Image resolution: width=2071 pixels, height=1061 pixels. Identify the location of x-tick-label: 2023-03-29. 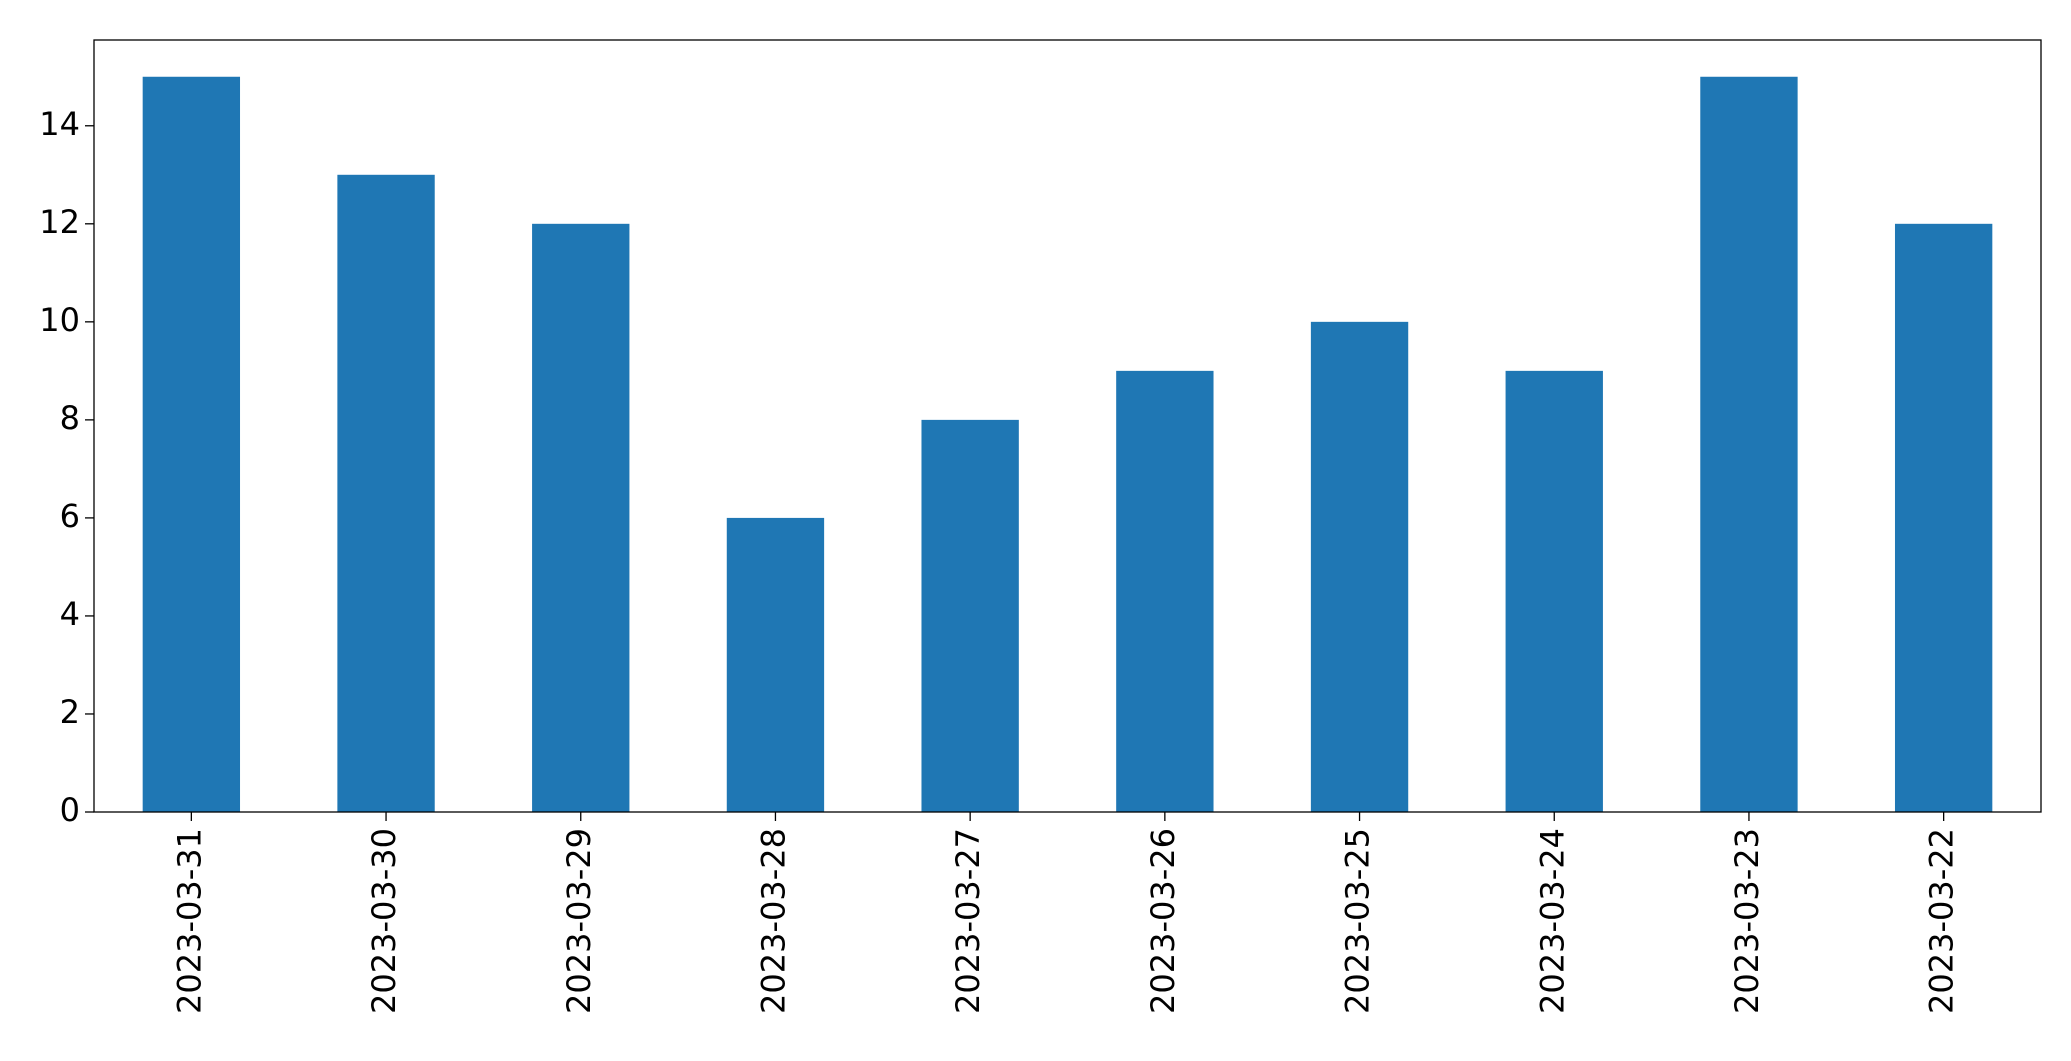
(579, 921).